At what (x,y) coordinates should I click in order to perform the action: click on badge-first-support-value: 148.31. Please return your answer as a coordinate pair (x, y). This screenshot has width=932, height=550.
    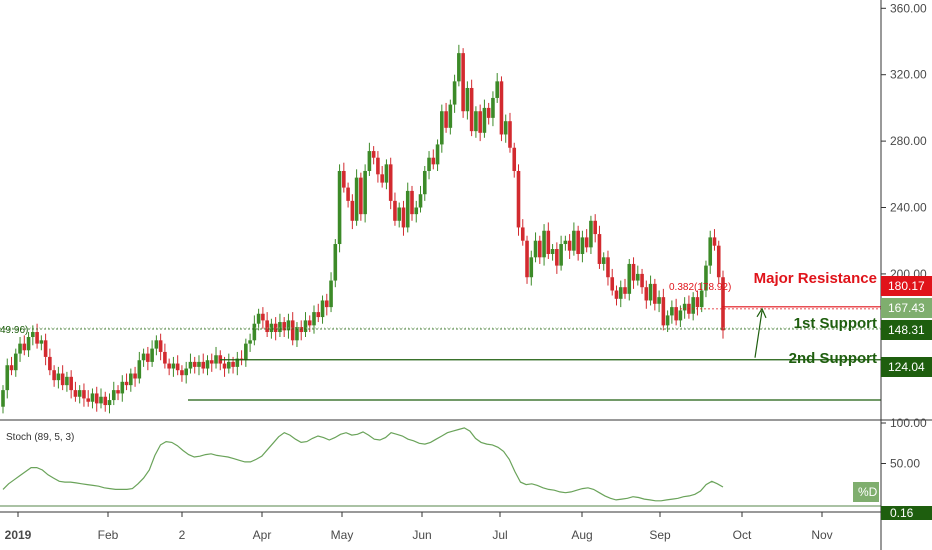
    Looking at the image, I should click on (906, 330).